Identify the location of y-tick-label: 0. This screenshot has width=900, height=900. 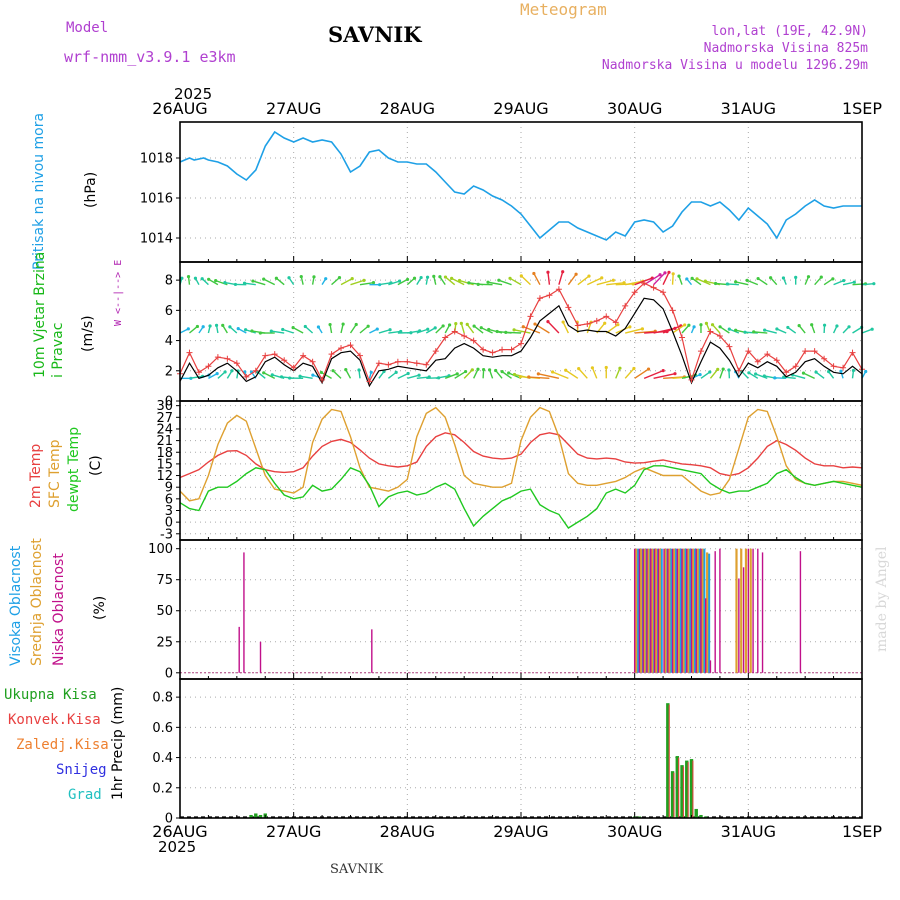
(169, 402).